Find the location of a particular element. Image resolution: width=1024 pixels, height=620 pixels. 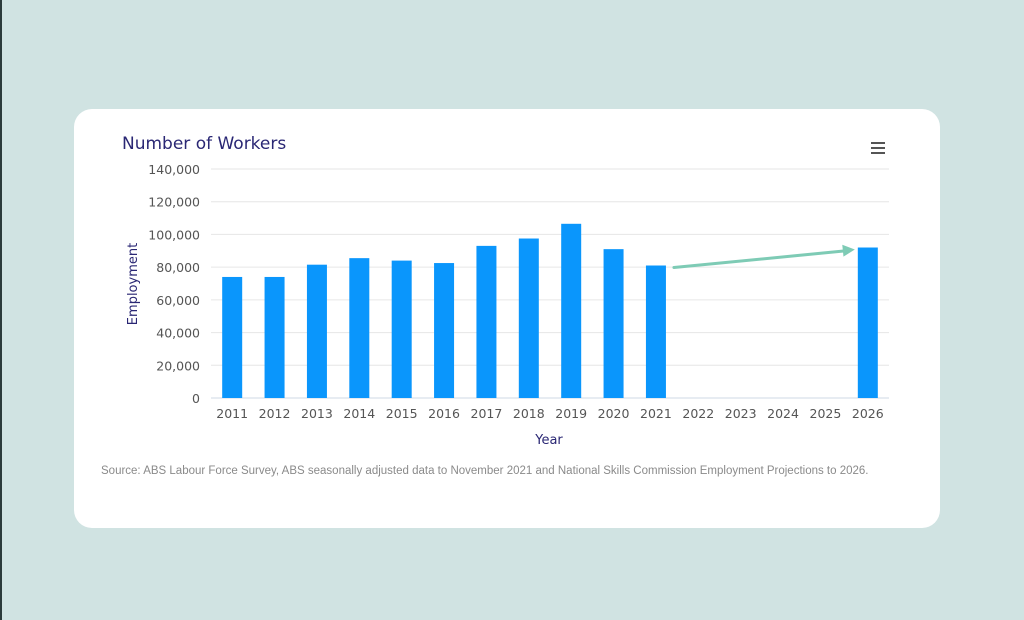

y-tick-label: 100,000 is located at coordinates (174, 234).